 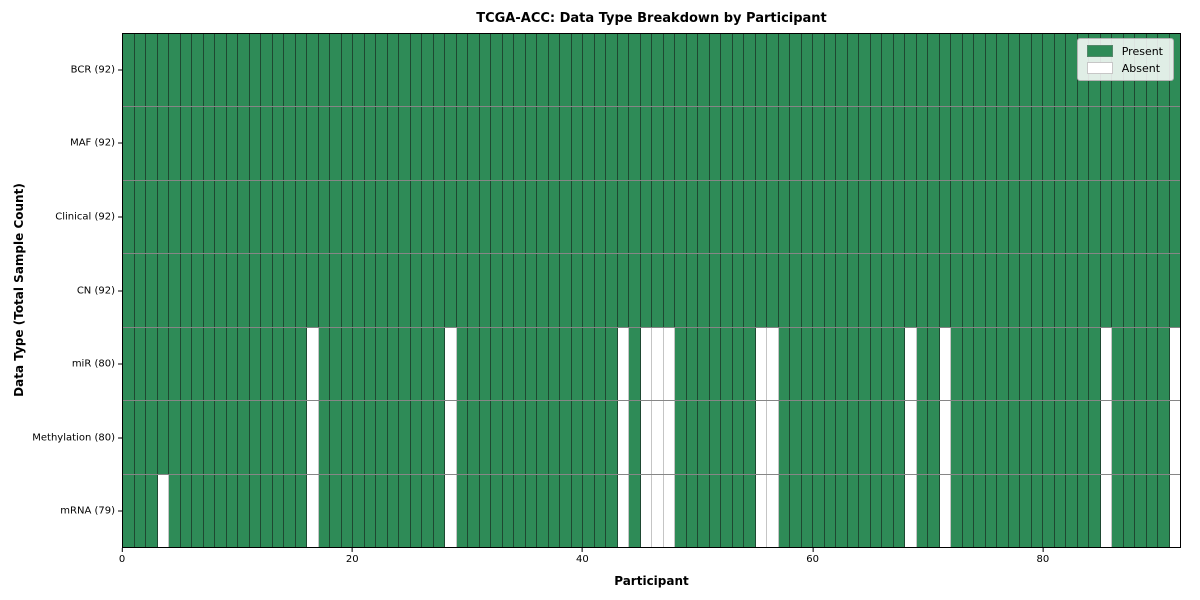 What do you see at coordinates (87, 511) in the screenshot?
I see `y-tick-label: mRNA (79)` at bounding box center [87, 511].